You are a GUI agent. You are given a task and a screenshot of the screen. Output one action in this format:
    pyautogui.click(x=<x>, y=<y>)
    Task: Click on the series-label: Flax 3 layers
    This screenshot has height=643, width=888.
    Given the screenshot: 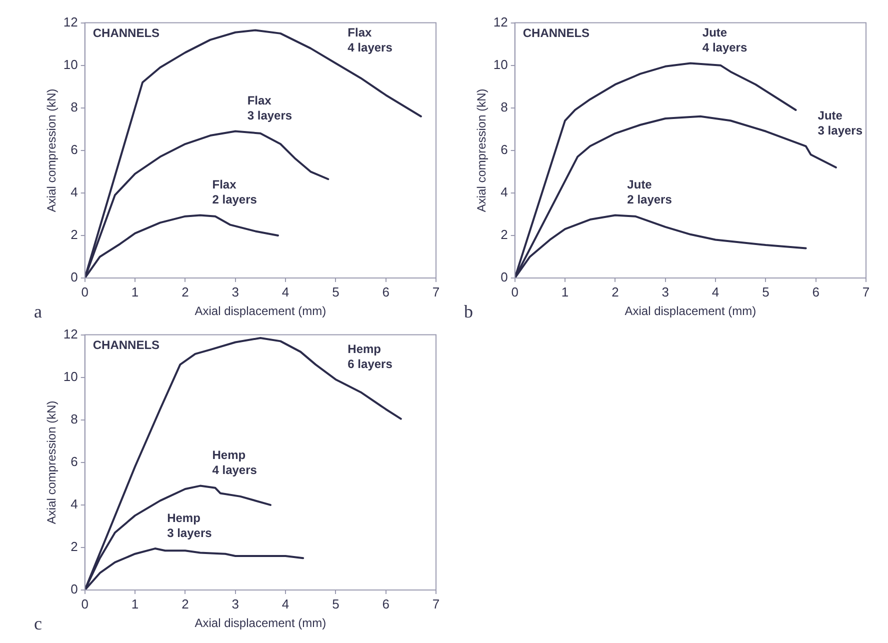 What is the action you would take?
    pyautogui.click(x=269, y=108)
    